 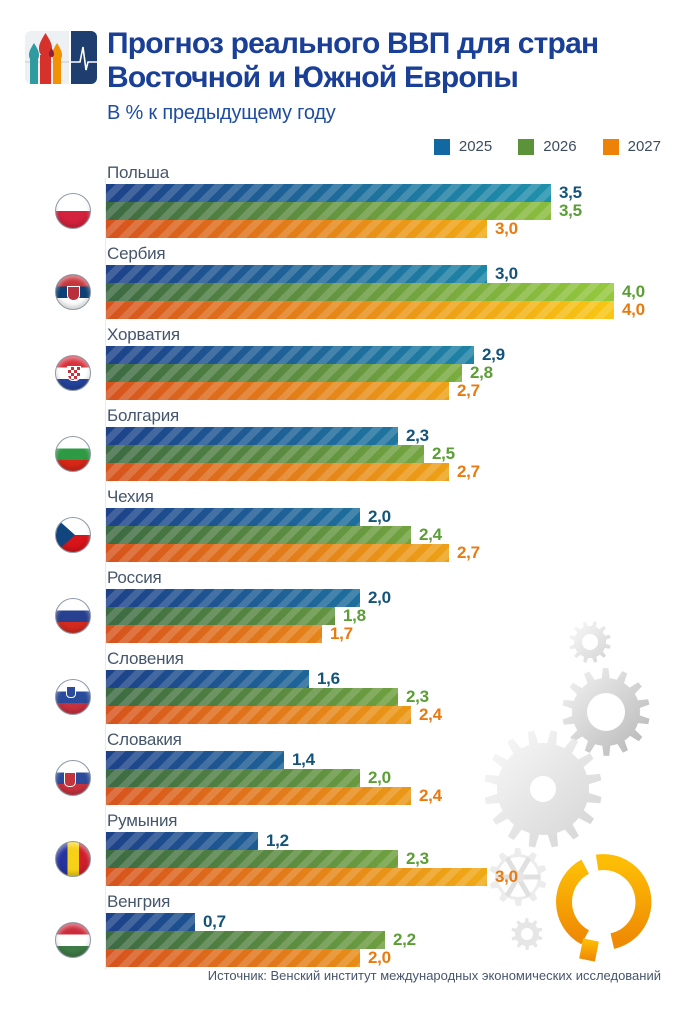 I want to click on legend-item-2027: 2027, so click(x=631, y=146).